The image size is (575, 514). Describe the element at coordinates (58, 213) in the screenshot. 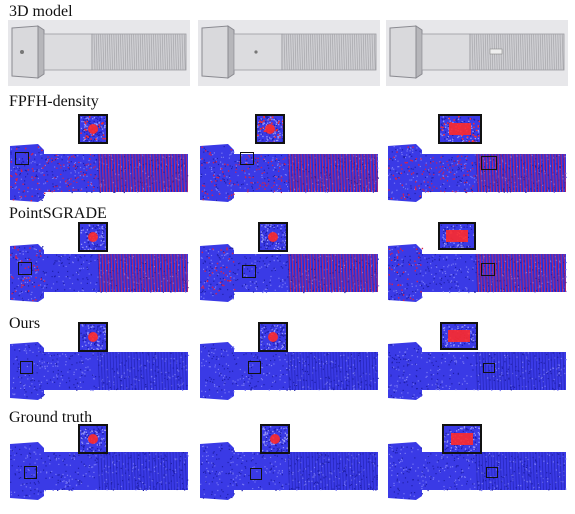

I see `row-title: PointSGRADE` at that location.